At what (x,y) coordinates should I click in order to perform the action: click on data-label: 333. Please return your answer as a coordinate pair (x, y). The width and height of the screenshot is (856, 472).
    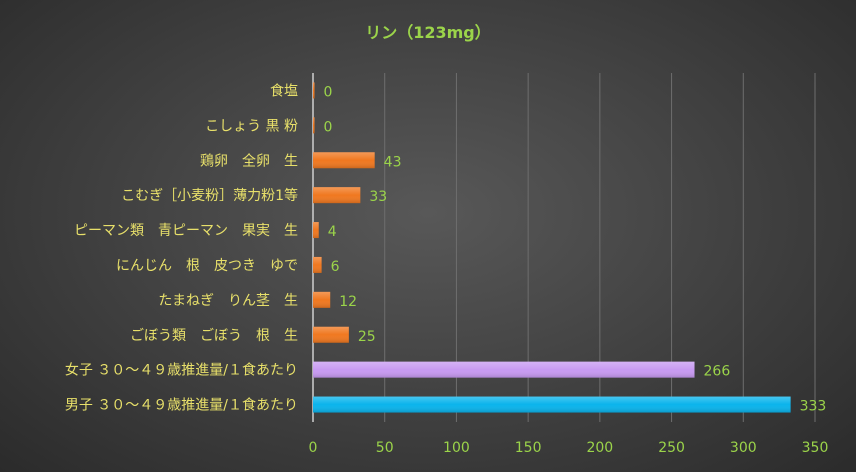
    Looking at the image, I should click on (813, 407).